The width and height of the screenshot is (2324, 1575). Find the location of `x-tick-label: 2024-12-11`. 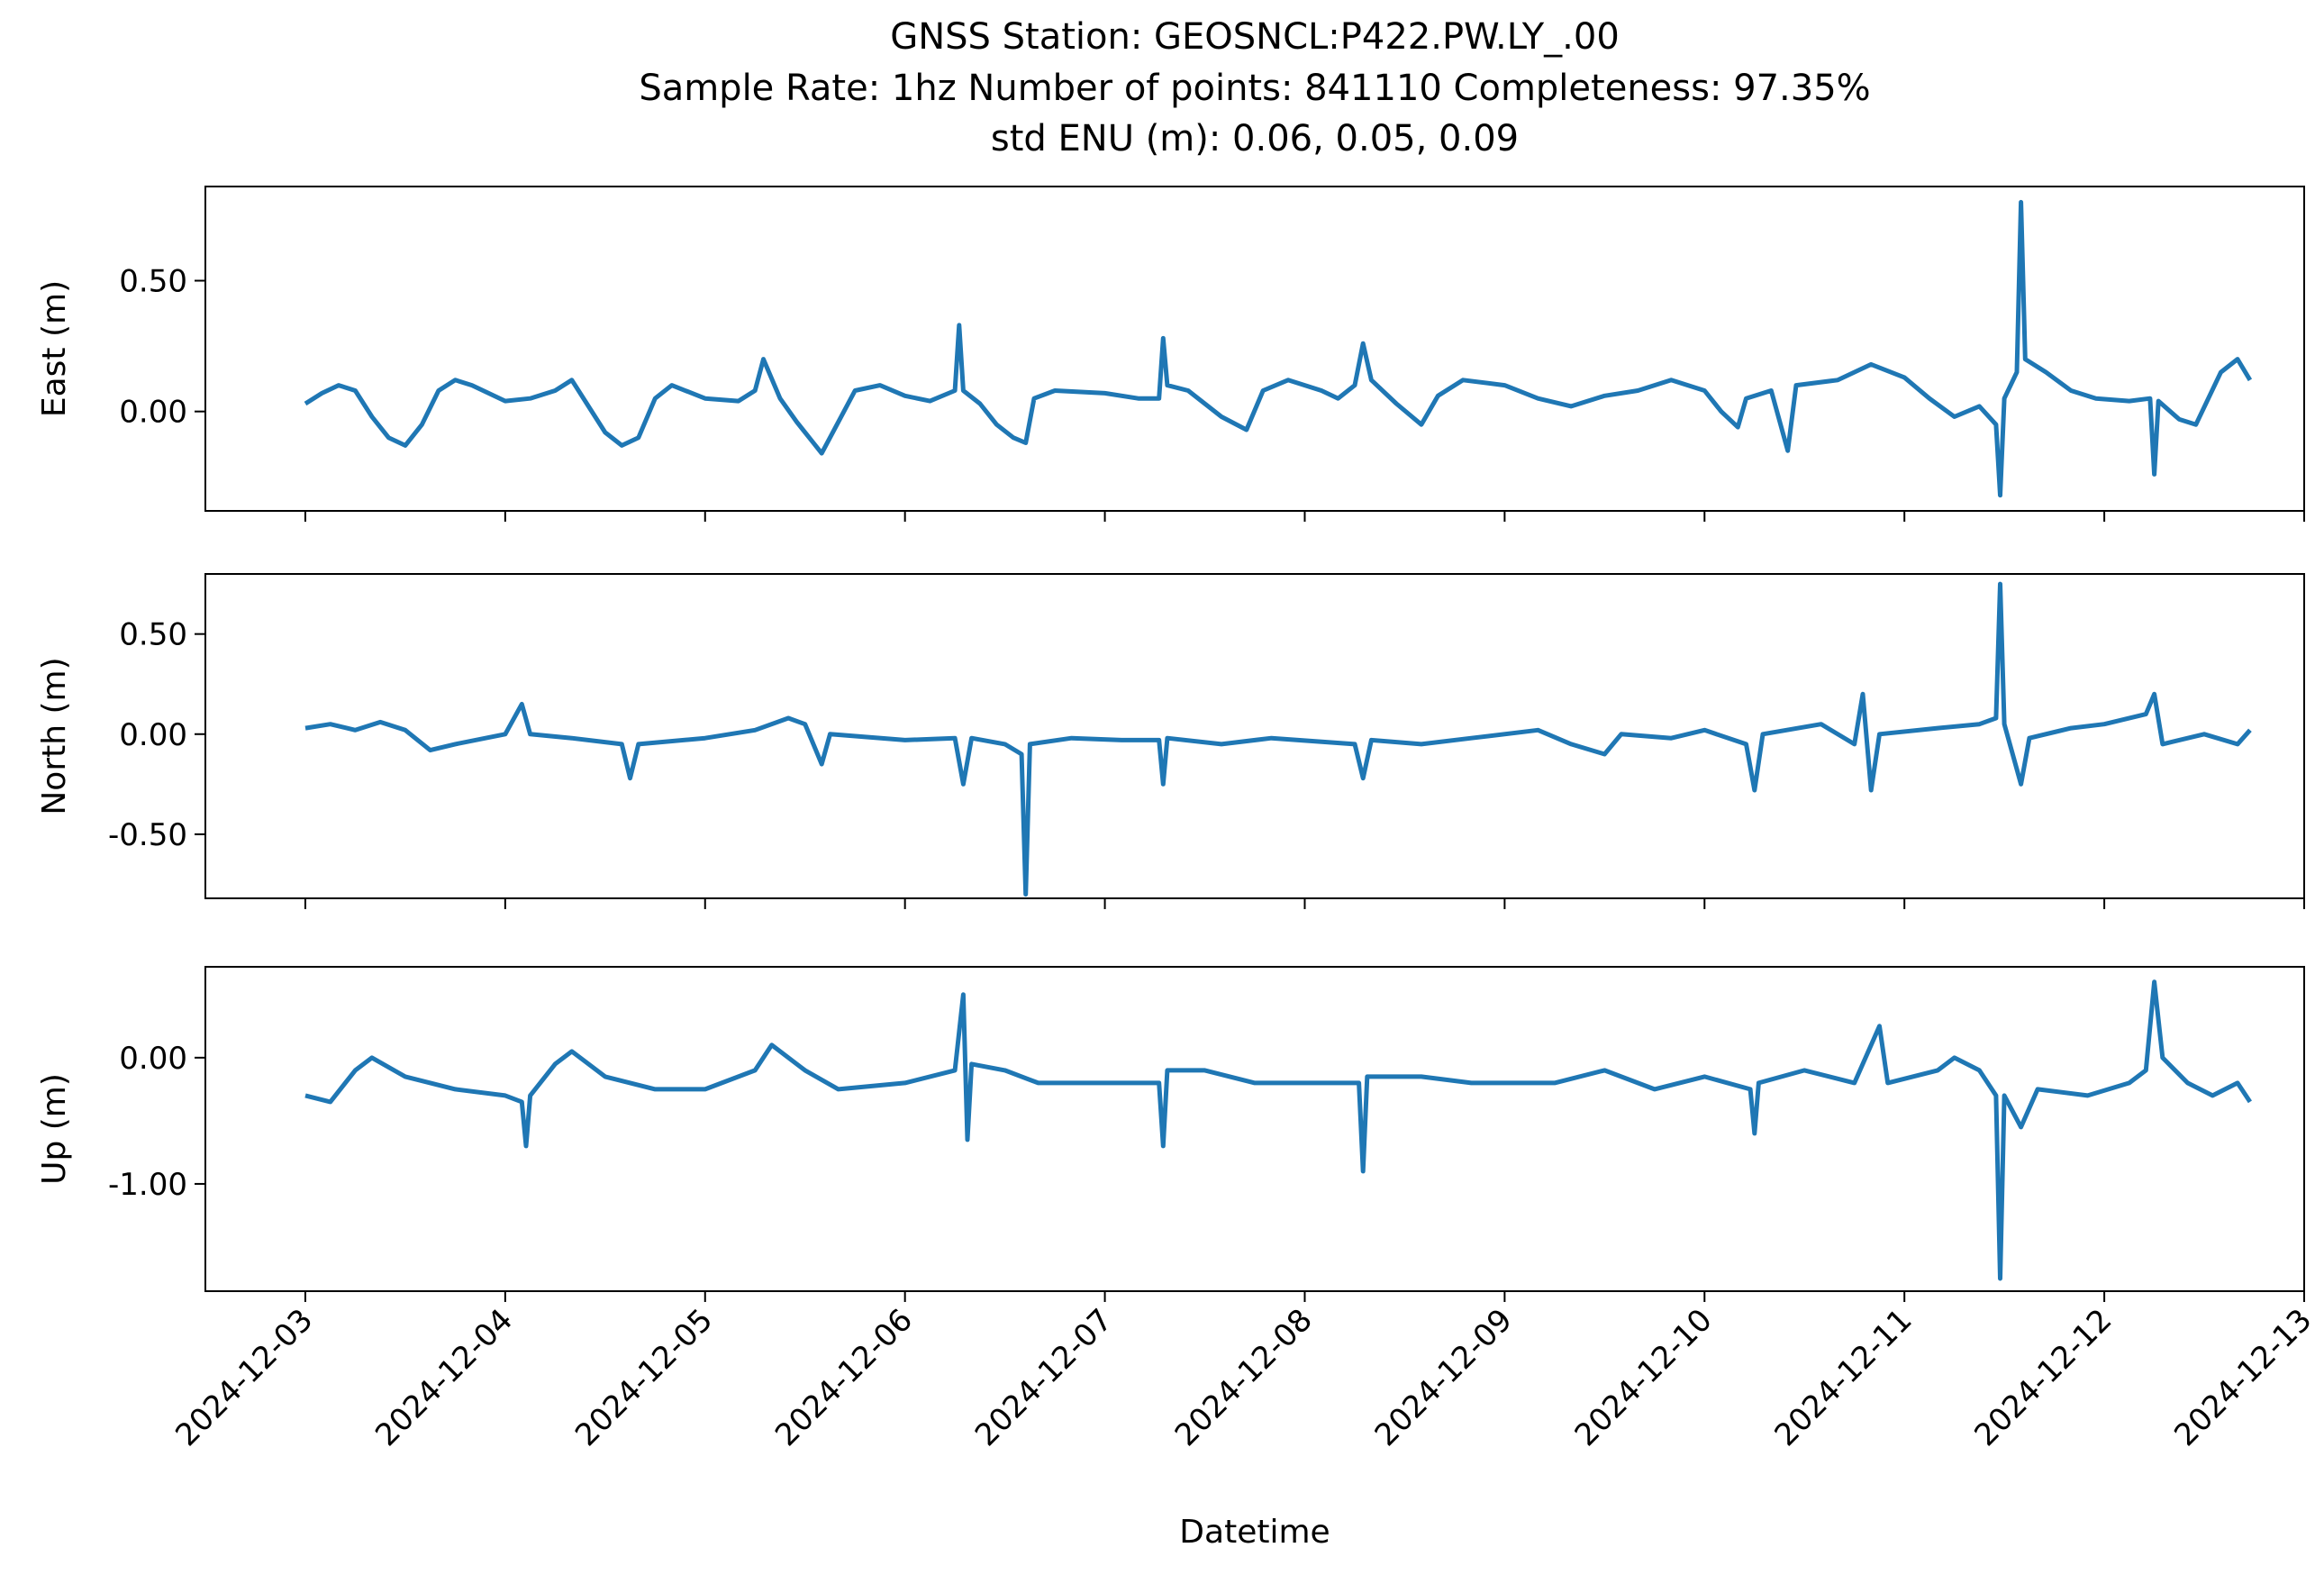

x-tick-label: 2024-12-11 is located at coordinates (1844, 1377).